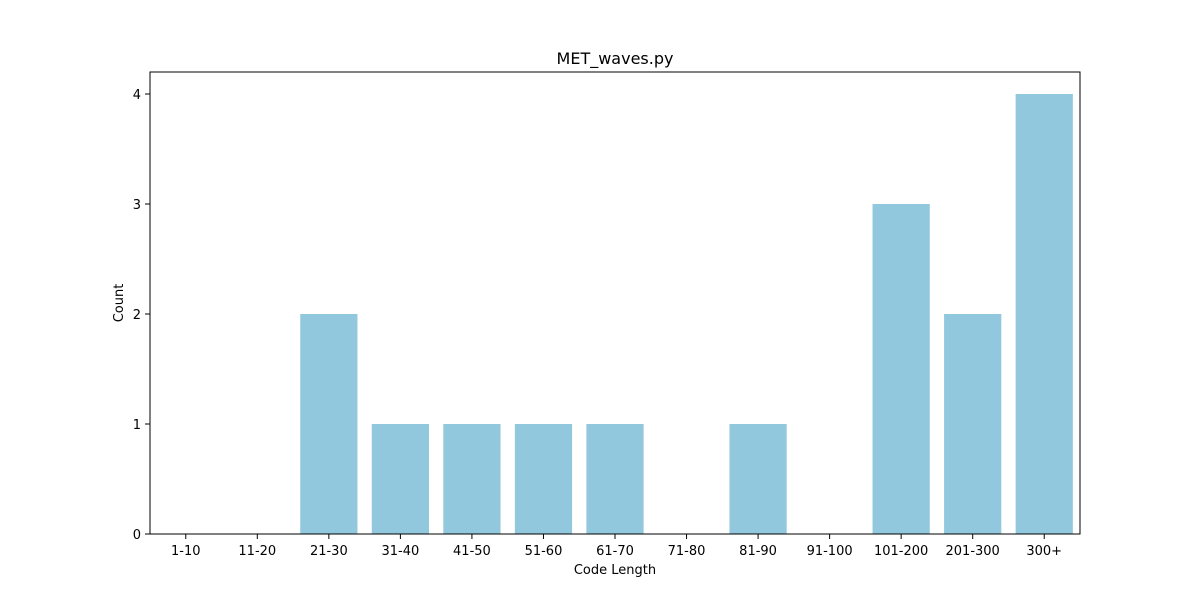 This screenshot has width=1200, height=600. I want to click on x-tick-label: 201-300, so click(973, 551).